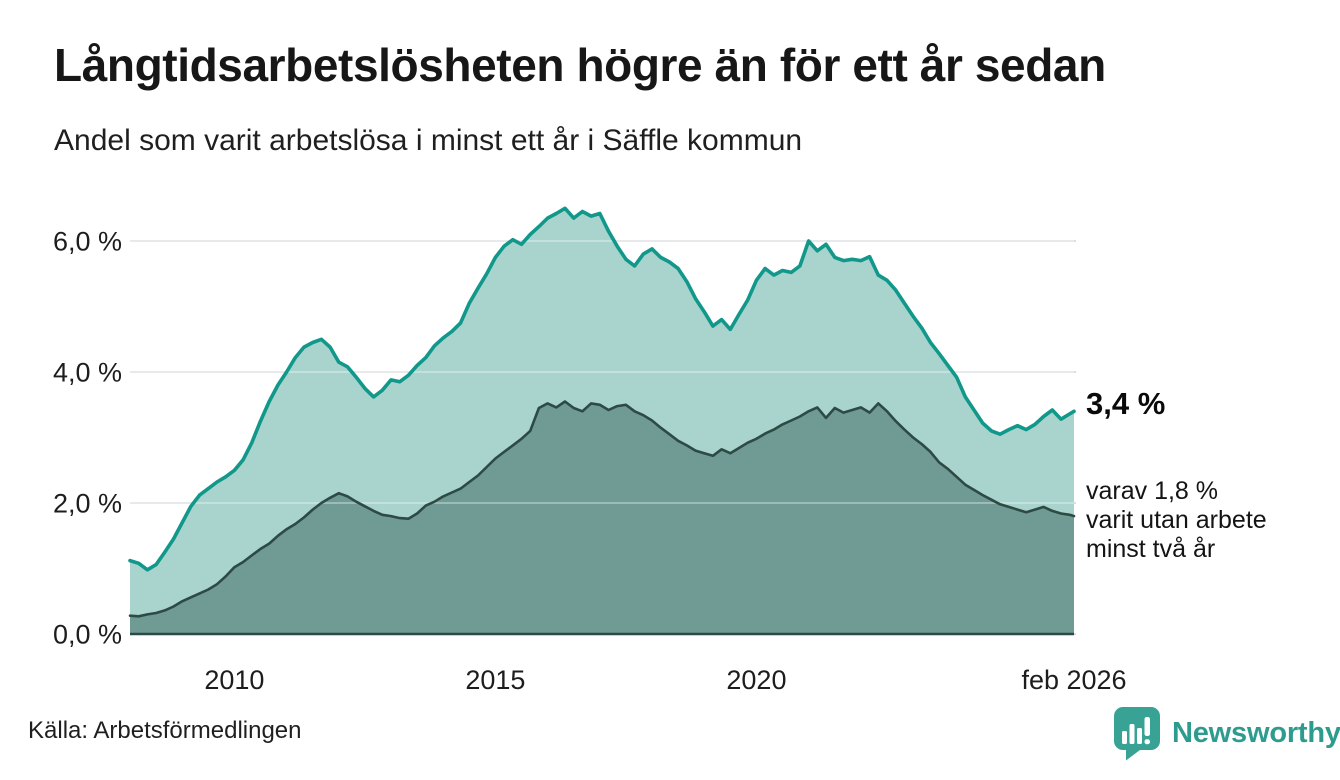 This screenshot has width=1340, height=780. I want to click on x-tick-label: feb 2026, so click(1073, 680).